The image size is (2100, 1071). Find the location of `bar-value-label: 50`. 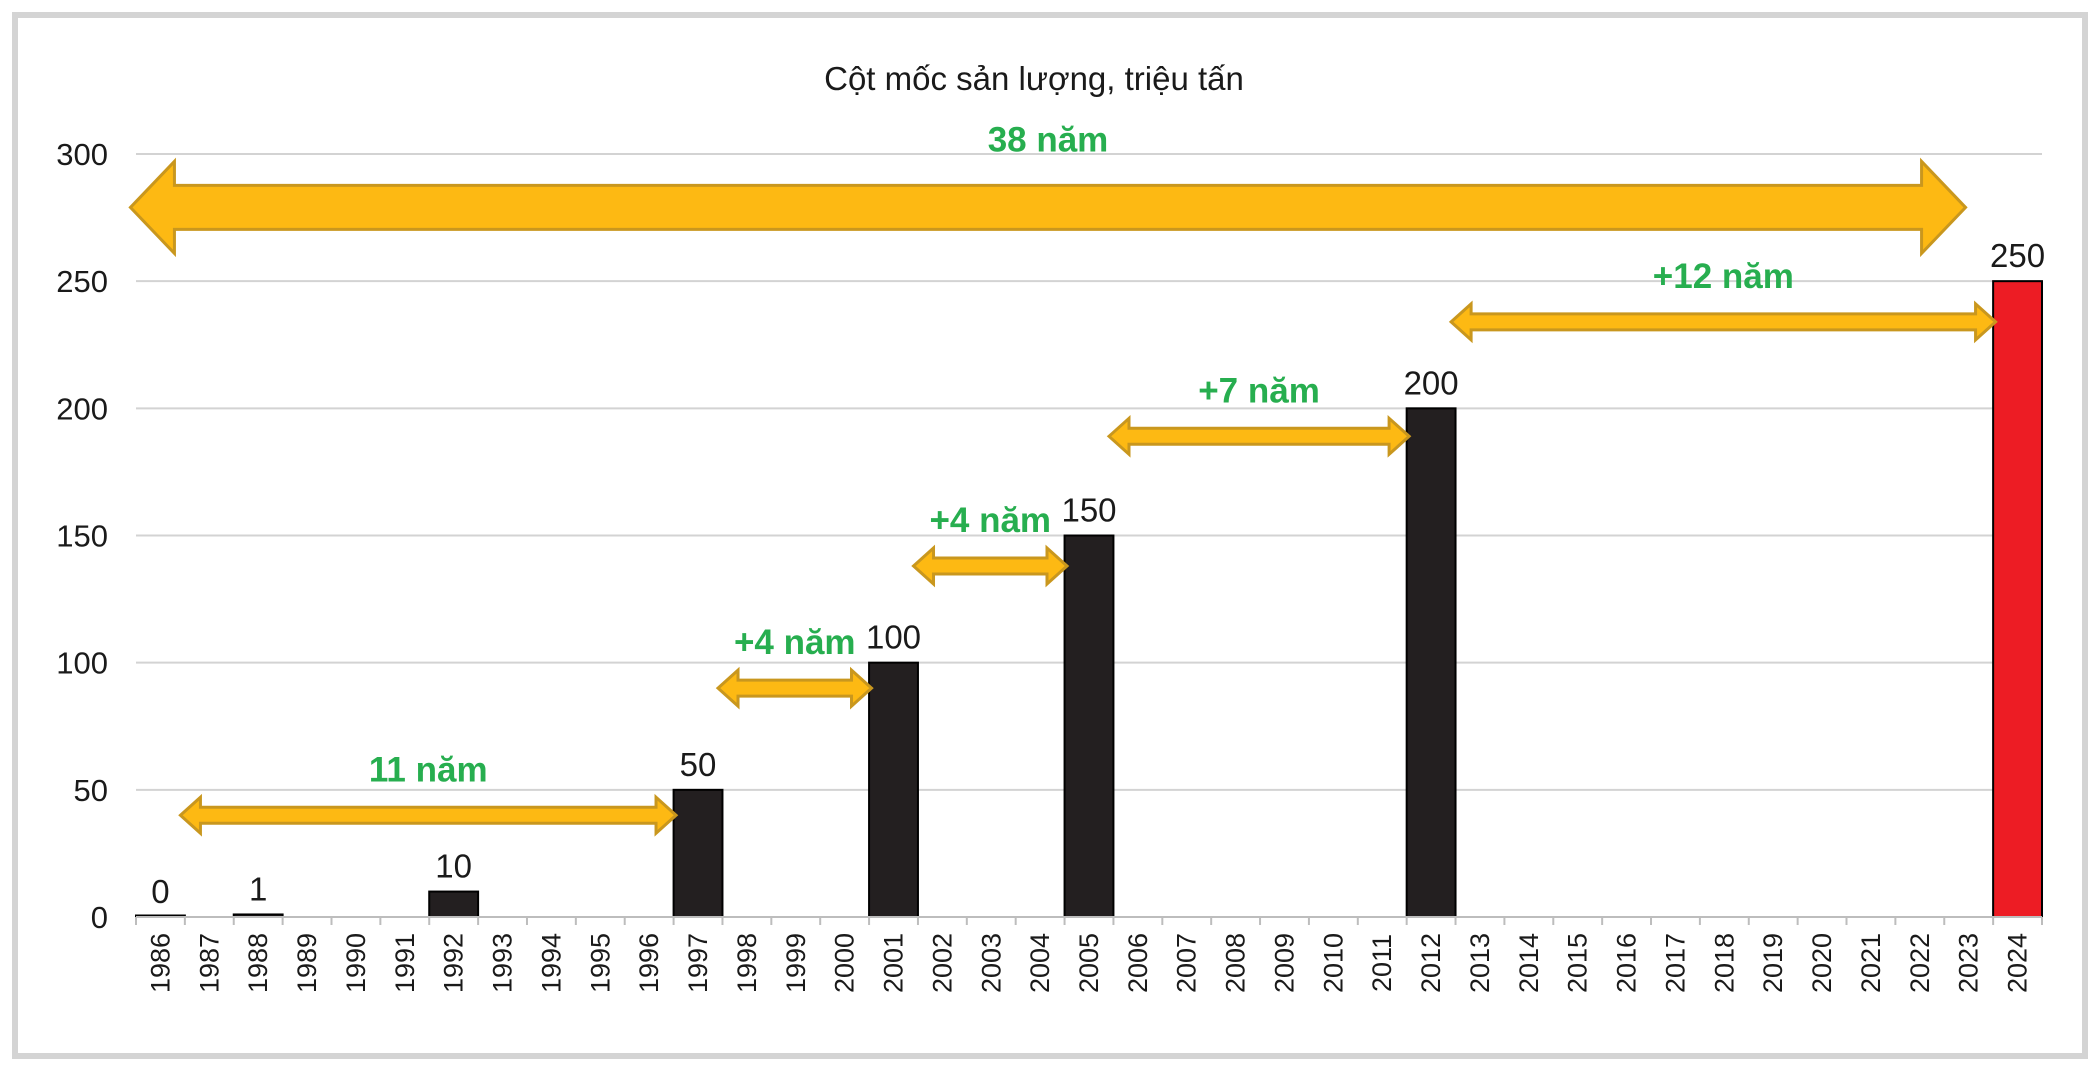

bar-value-label: 50 is located at coordinates (698, 764).